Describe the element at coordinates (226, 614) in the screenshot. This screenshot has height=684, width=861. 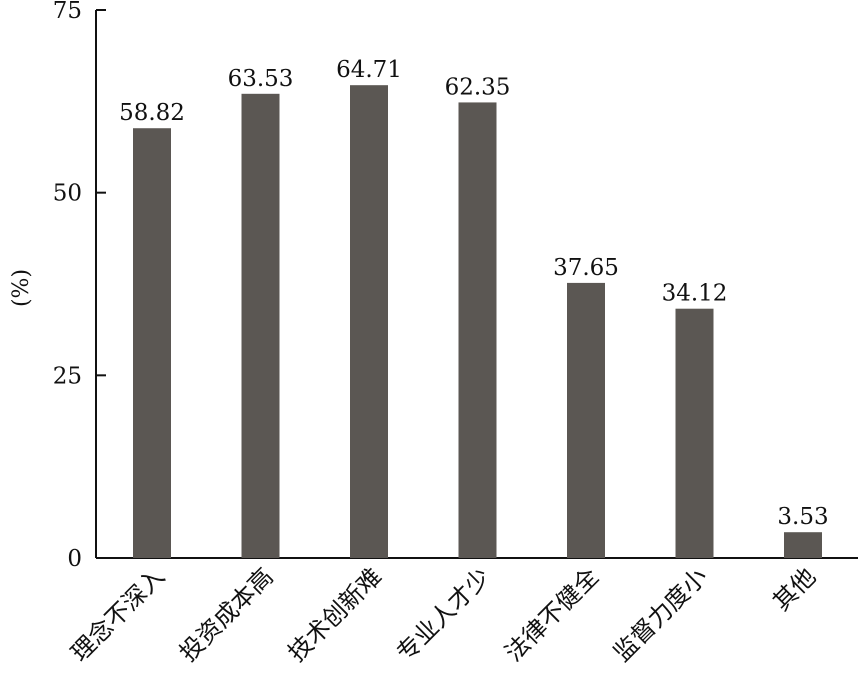
I see `category-label: 投资成本高` at that location.